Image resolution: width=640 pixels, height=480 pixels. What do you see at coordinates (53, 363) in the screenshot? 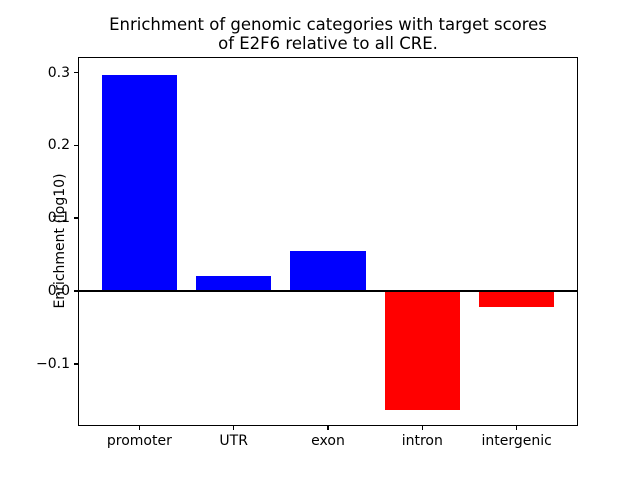
I see `y-tick-label: −0.1` at bounding box center [53, 363].